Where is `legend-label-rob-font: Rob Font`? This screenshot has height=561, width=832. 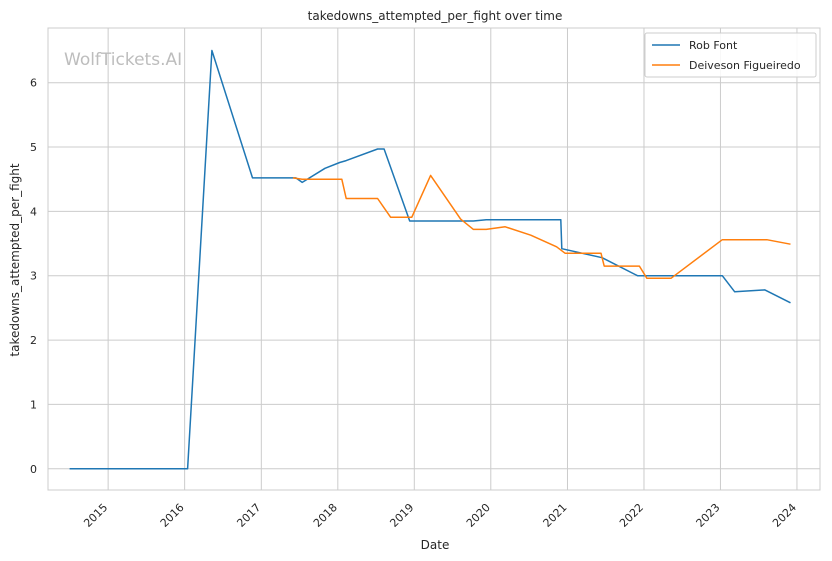 legend-label-rob-font: Rob Font is located at coordinates (713, 45).